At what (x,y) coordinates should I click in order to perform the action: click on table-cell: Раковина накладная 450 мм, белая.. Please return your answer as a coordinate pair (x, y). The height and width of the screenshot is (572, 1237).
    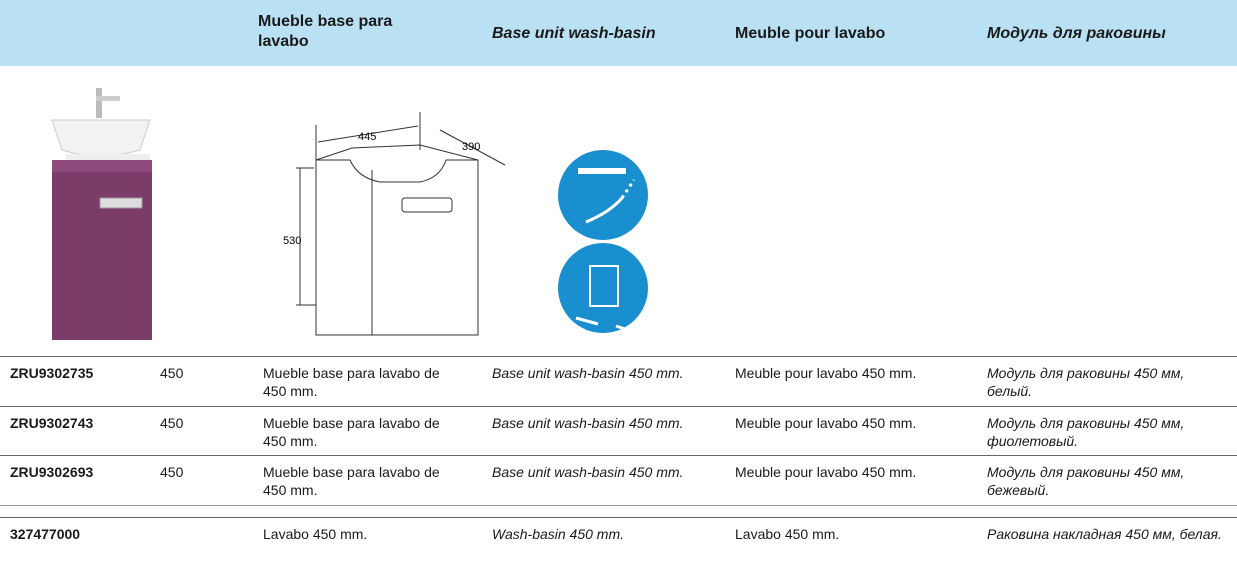
    Looking at the image, I should click on (1104, 534).